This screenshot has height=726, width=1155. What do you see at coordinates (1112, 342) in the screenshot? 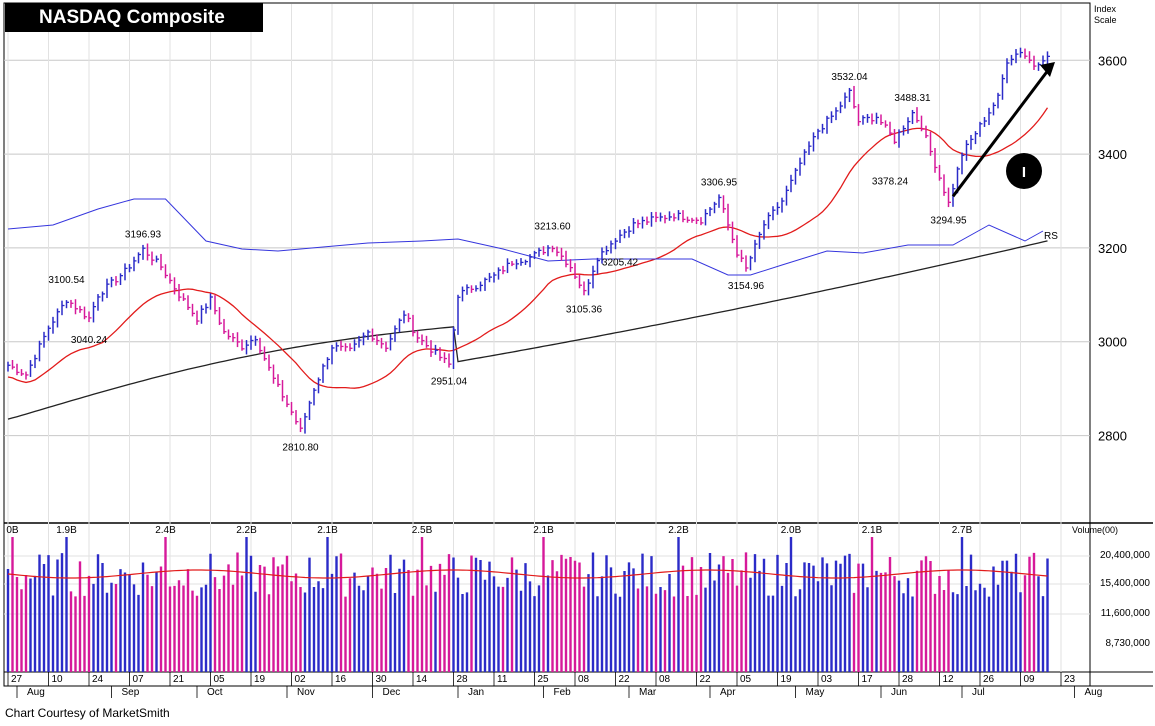
I see `price-tick-label: 3000` at bounding box center [1112, 342].